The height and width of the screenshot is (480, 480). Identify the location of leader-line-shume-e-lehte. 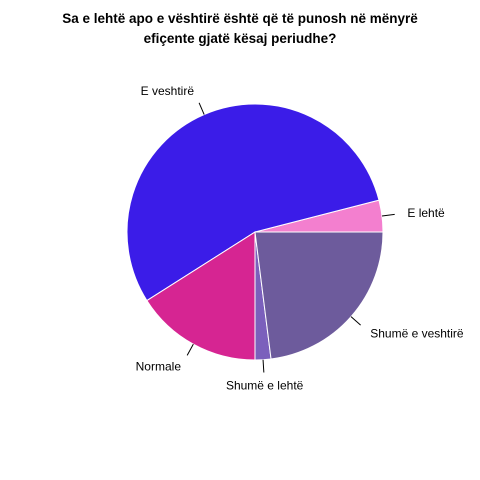
(263, 366).